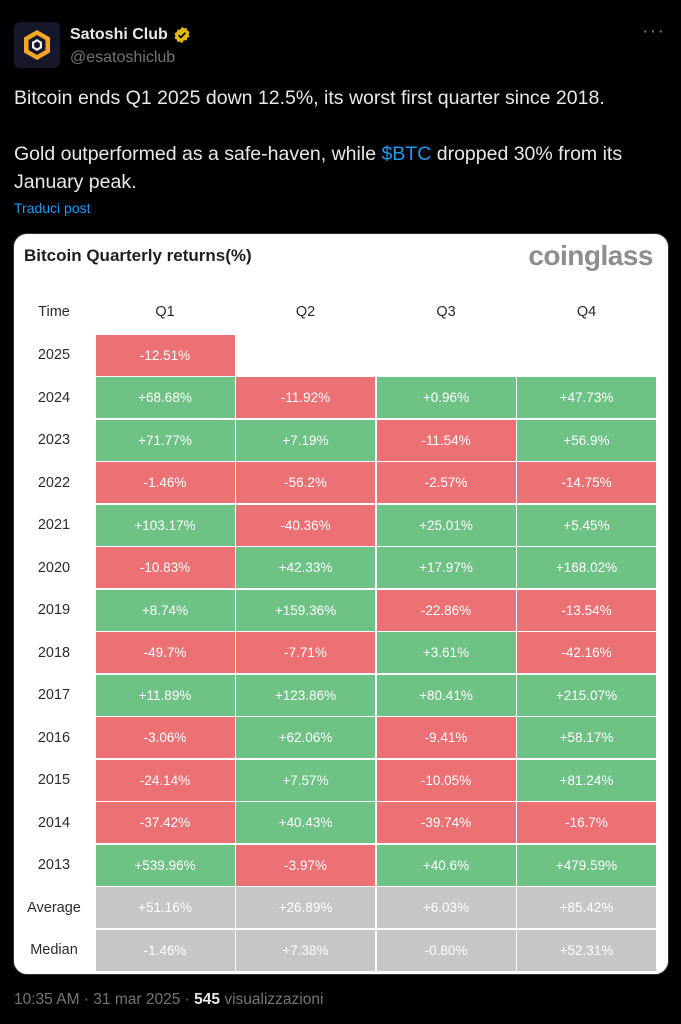  Describe the element at coordinates (165, 822) in the screenshot. I see `return-cell: -37.42%` at that location.